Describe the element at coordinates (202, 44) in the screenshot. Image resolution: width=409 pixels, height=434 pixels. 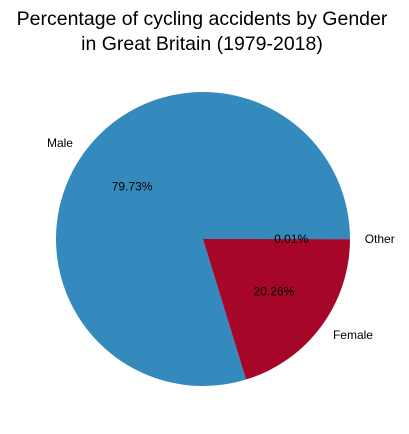
I see `chart-title-line-2: in Great Britain (1979-2018)` at that location.